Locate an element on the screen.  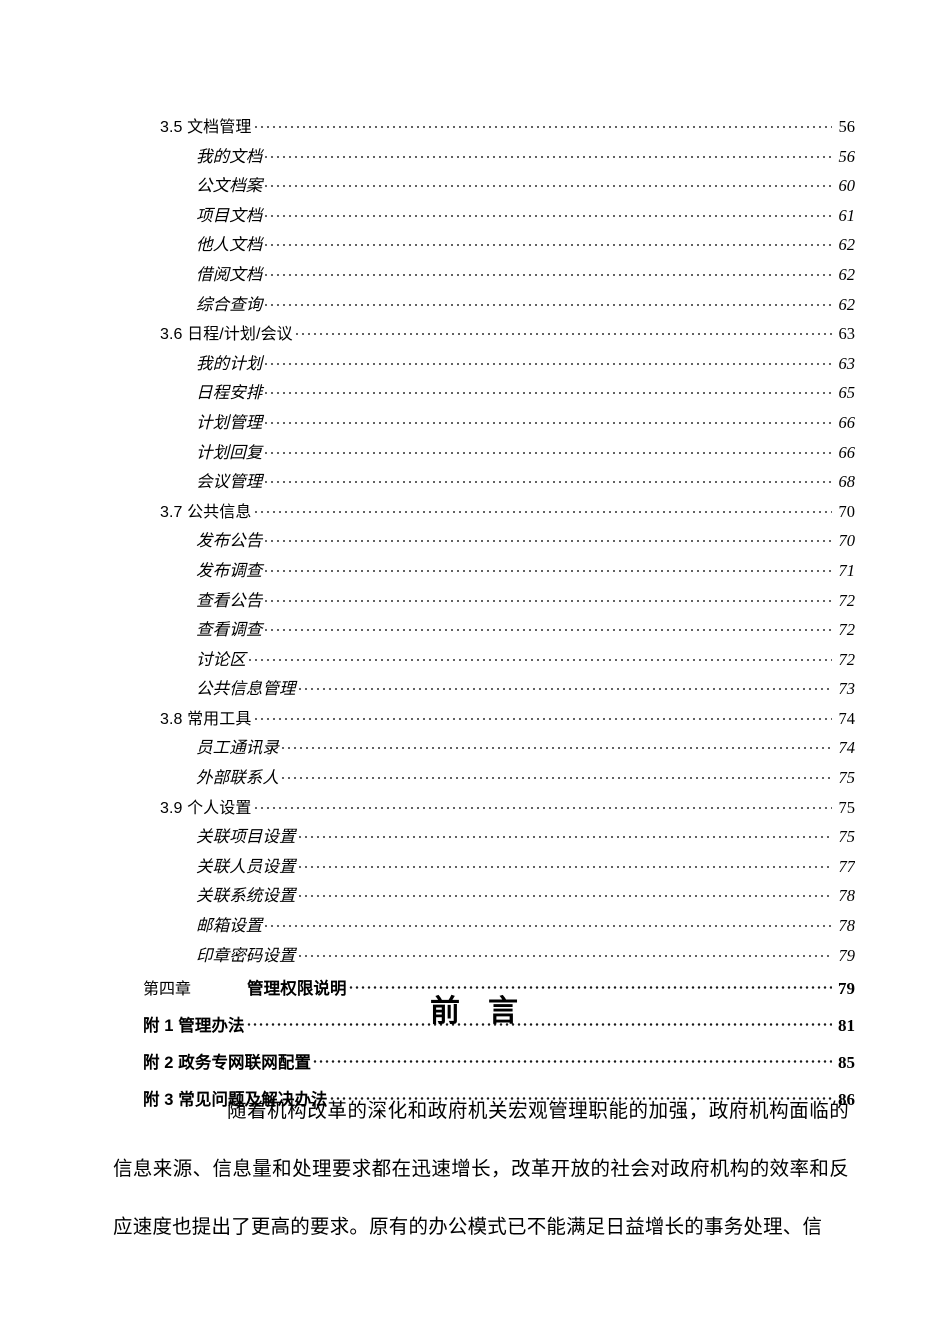
toc-entry: 我的计划 63 is located at coordinates (484, 364).